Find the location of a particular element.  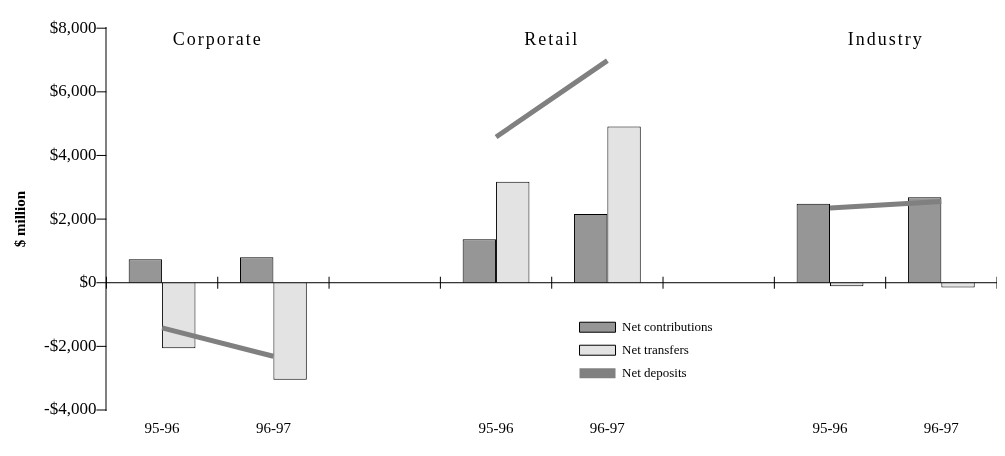

y-tick-label: $2,000 is located at coordinates (73, 218).